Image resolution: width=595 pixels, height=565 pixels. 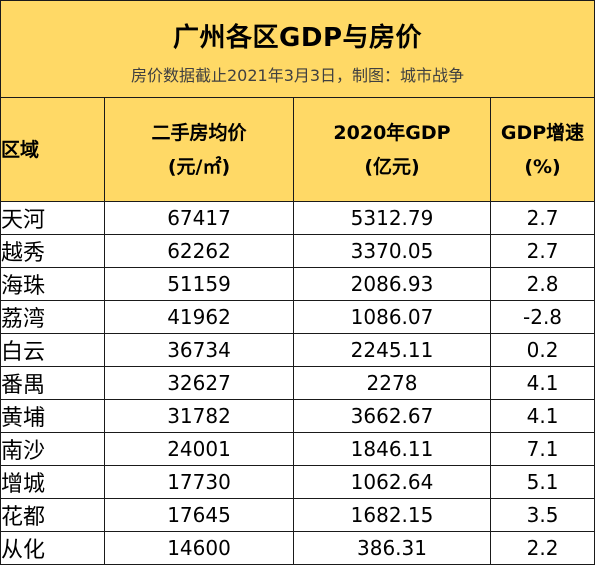 I want to click on table-row: 从化 14600 386.31 2.2, so click(x=297, y=548).